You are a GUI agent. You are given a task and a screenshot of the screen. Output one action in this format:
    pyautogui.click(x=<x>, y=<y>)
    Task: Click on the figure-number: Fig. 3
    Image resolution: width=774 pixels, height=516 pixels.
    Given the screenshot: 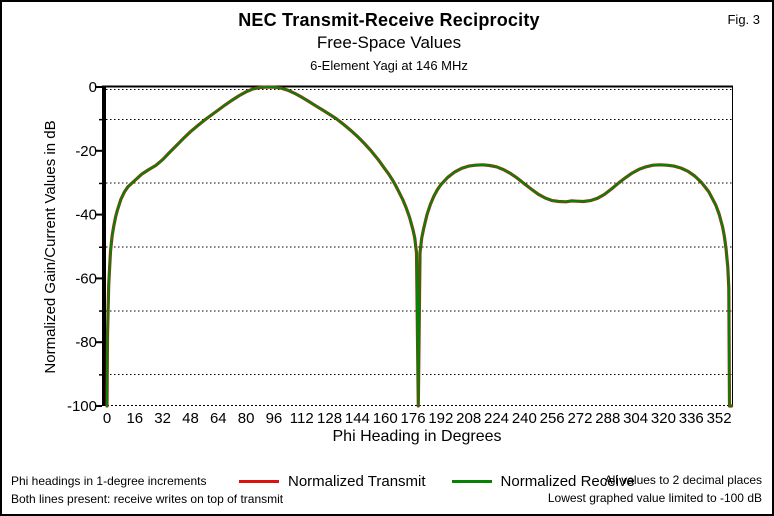 What is the action you would take?
    pyautogui.click(x=743, y=19)
    